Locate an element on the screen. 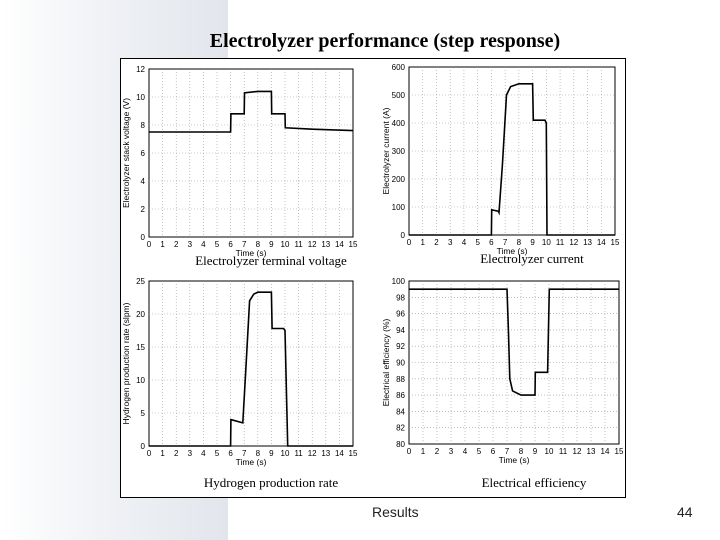 This screenshot has height=540, width=720. page-number: 44 is located at coordinates (685, 512).